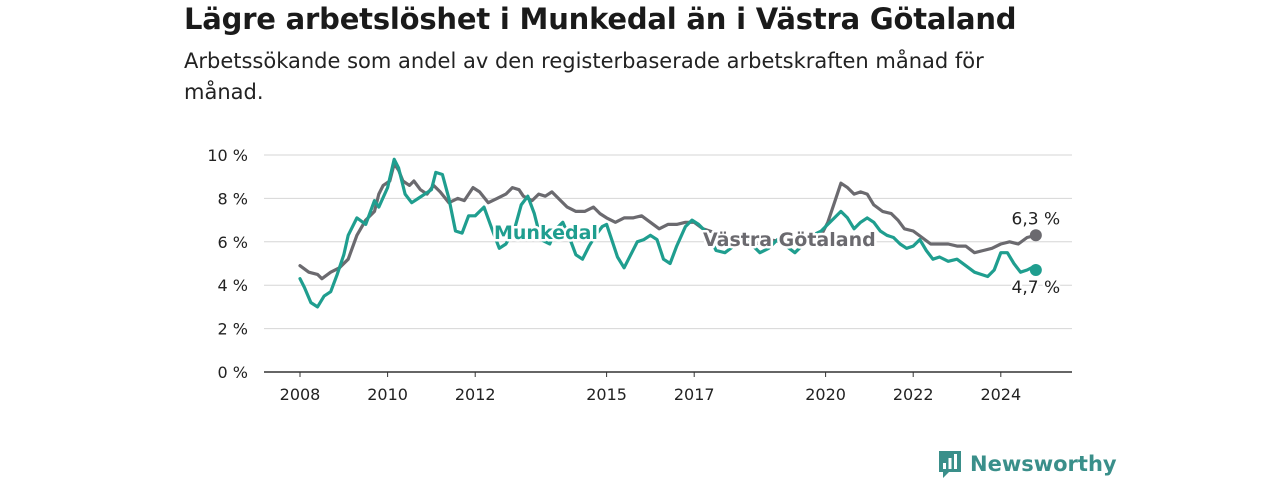 The image size is (1280, 480). I want to click on x-tick-label: 2010, so click(387, 394).